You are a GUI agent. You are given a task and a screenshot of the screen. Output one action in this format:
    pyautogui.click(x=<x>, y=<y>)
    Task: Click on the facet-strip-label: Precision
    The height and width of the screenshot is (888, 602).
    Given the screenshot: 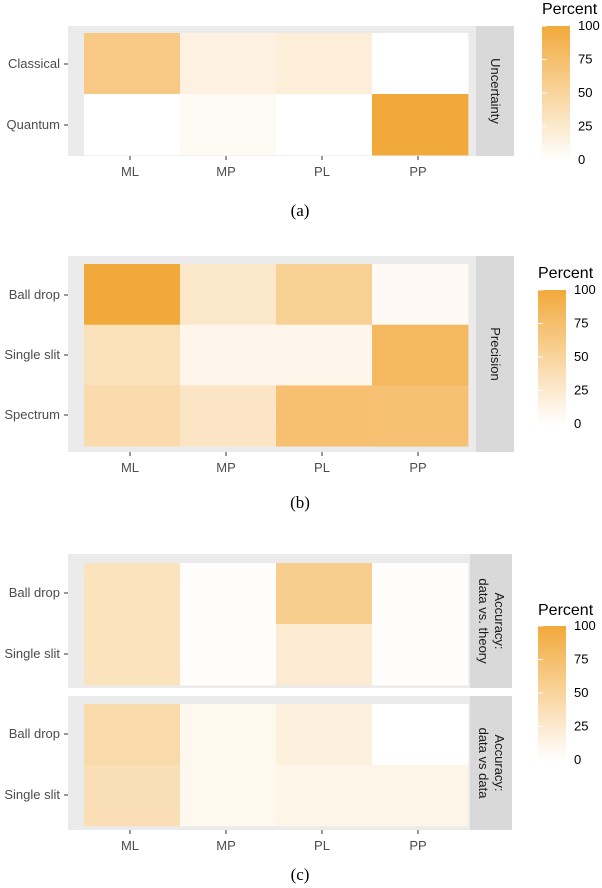 What is the action you would take?
    pyautogui.click(x=495, y=353)
    